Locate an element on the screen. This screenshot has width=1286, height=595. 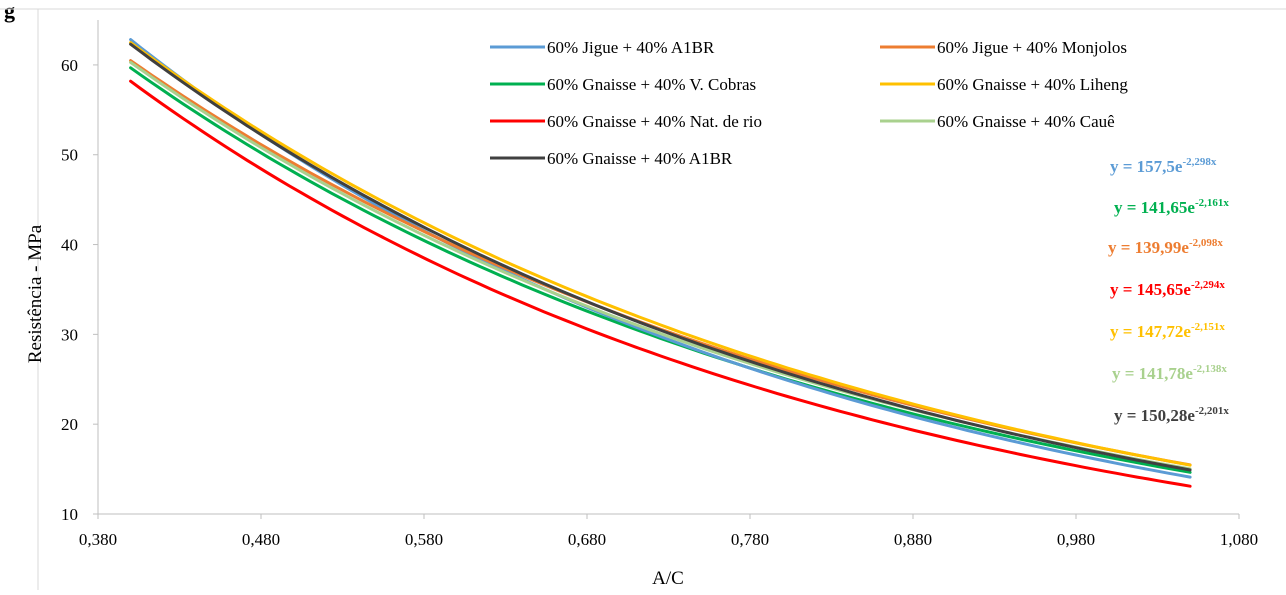
y-tick-label: 30 is located at coordinates (69, 334).